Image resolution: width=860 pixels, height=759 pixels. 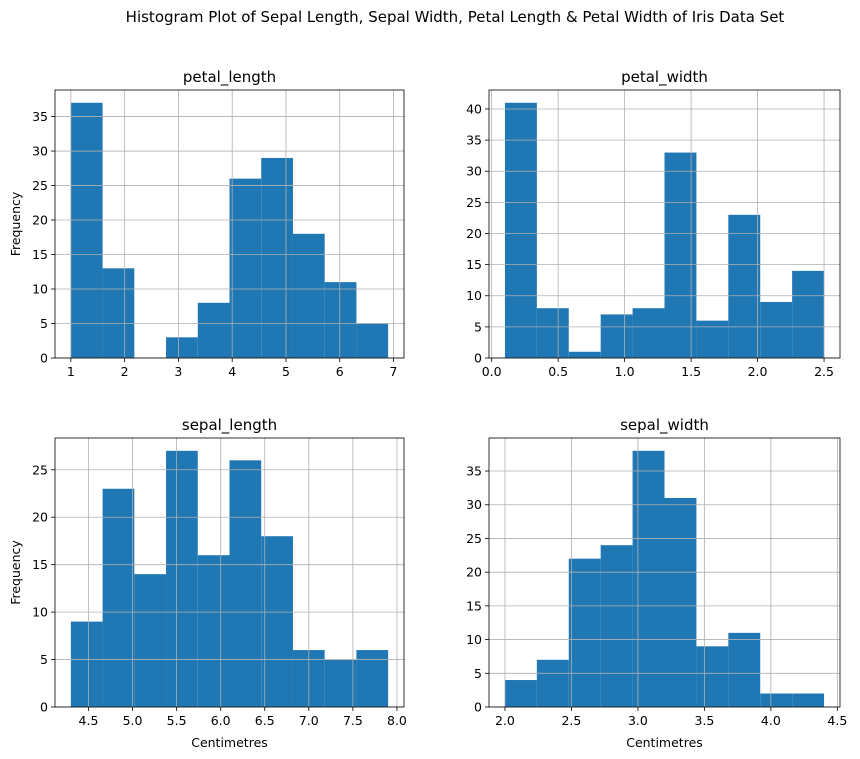 What do you see at coordinates (221, 720) in the screenshot?
I see `x-tick-label-3: 6.0` at bounding box center [221, 720].